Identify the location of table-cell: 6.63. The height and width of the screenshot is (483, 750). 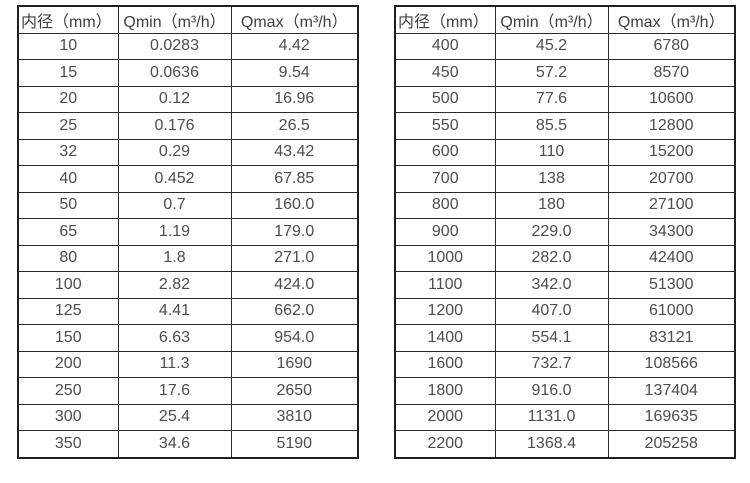
(174, 338).